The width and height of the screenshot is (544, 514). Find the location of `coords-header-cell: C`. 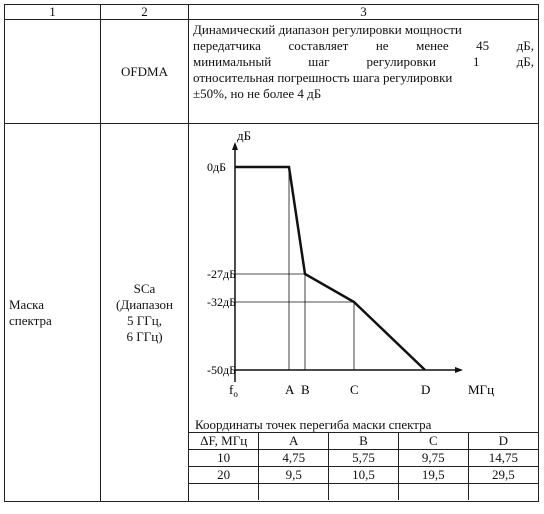

coords-header-cell: C is located at coordinates (433, 441).